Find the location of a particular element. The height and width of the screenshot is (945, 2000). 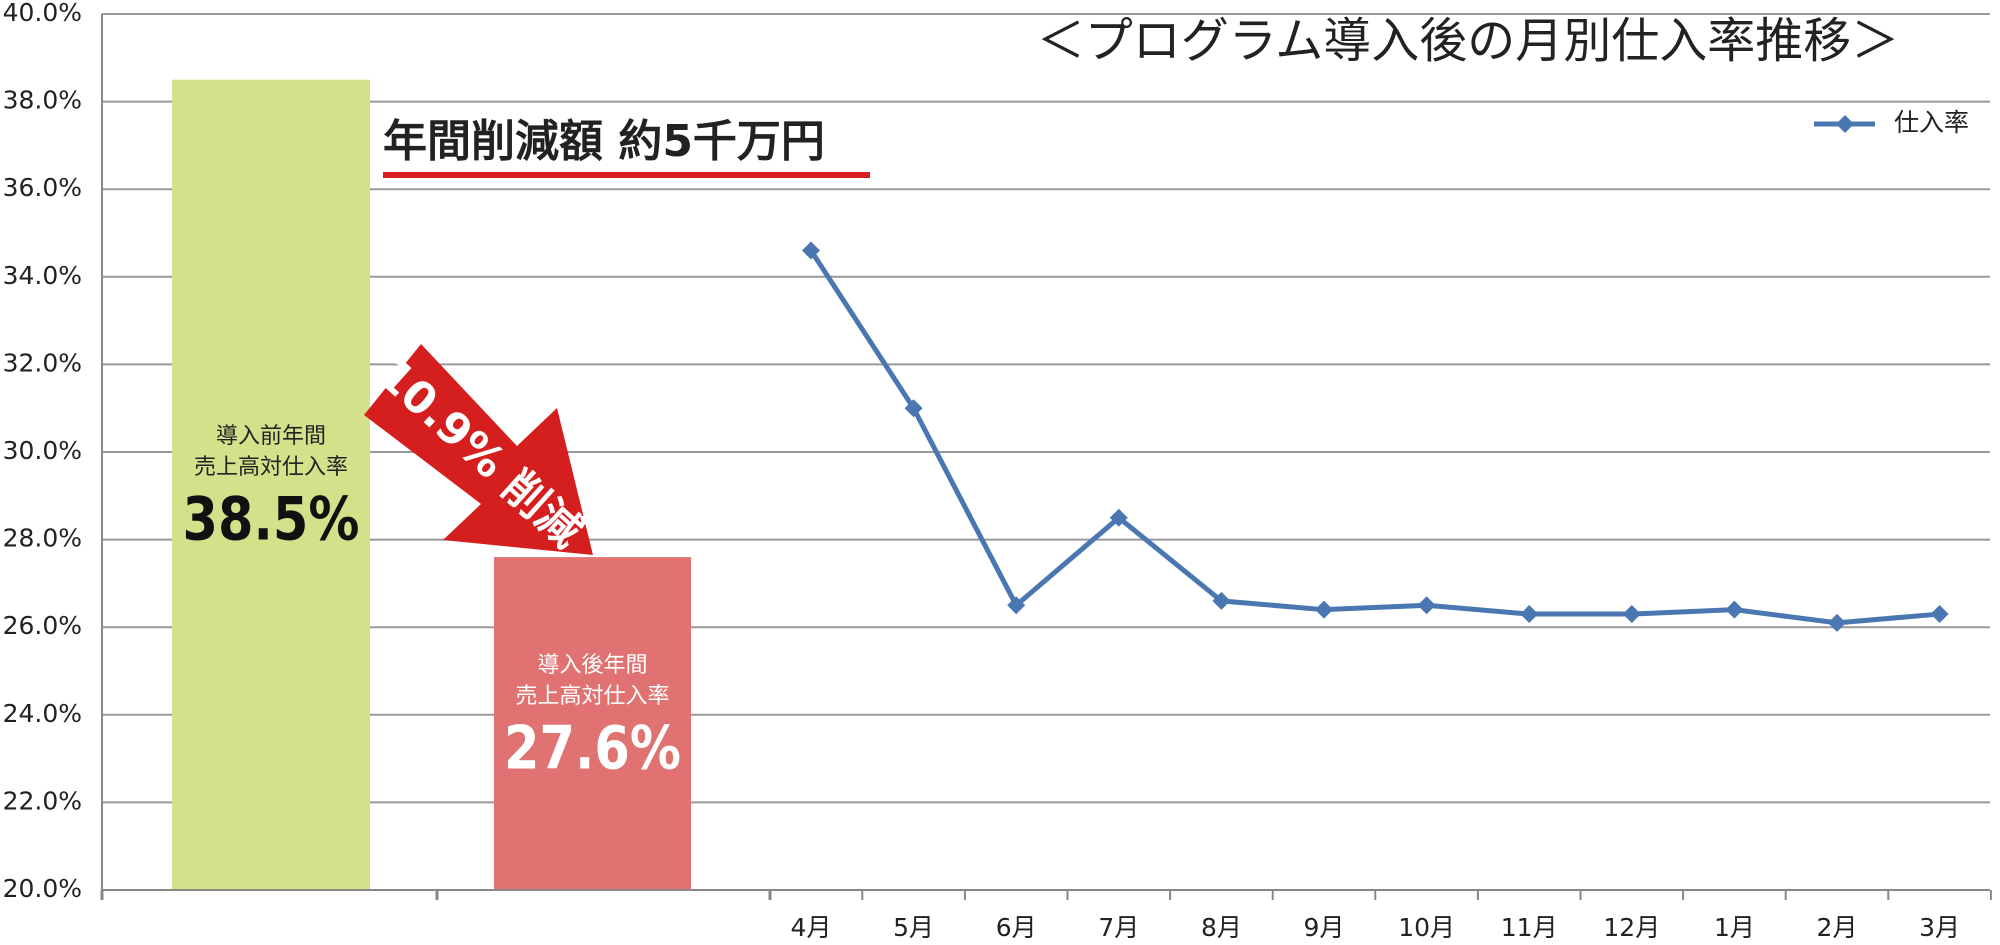

y-tick-label: 20.0% is located at coordinates (42, 888).